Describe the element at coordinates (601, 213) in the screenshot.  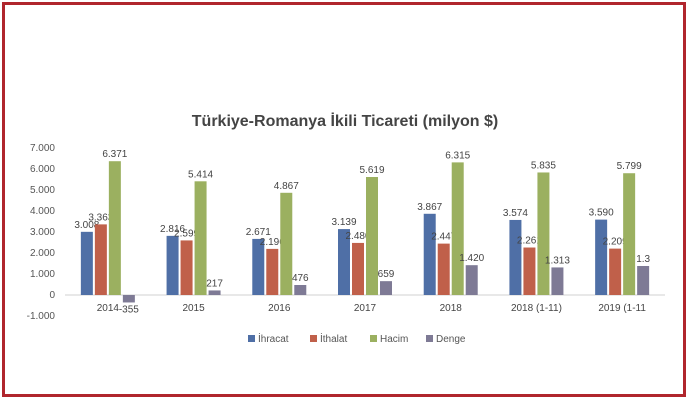
I see `data-label: 3.590` at that location.